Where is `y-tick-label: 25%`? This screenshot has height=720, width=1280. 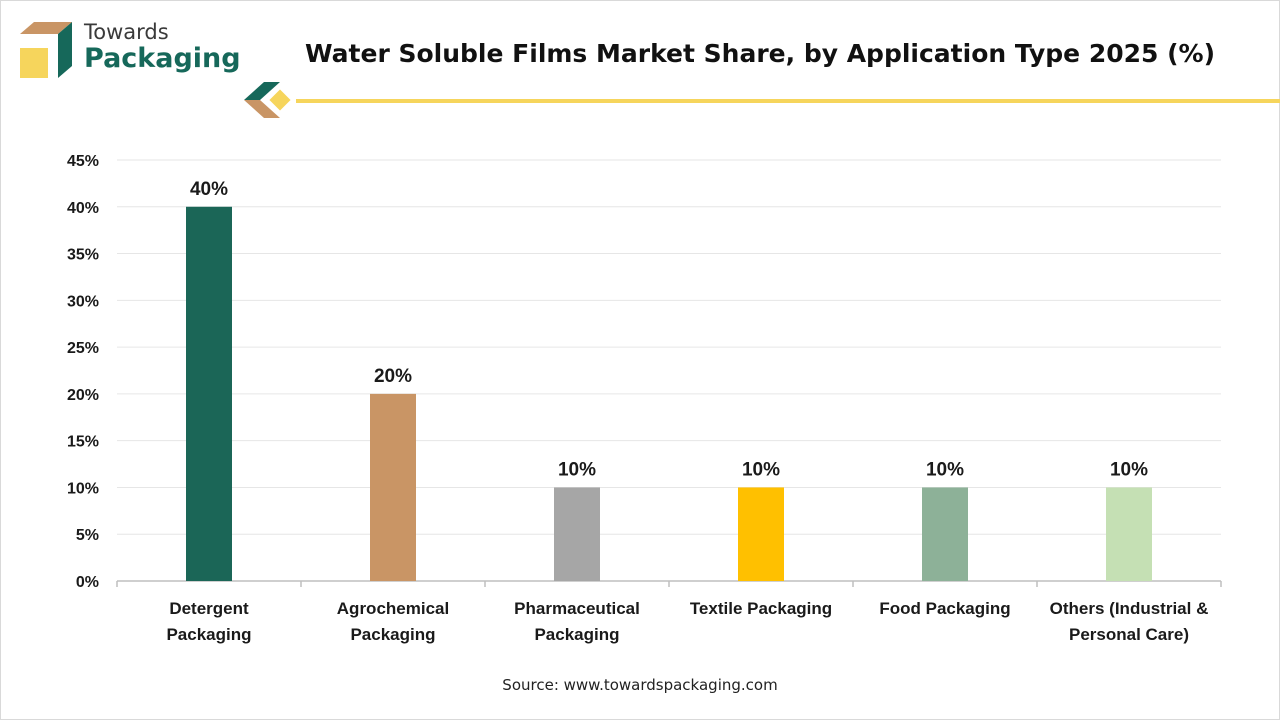
y-tick-label: 25% is located at coordinates (83, 348).